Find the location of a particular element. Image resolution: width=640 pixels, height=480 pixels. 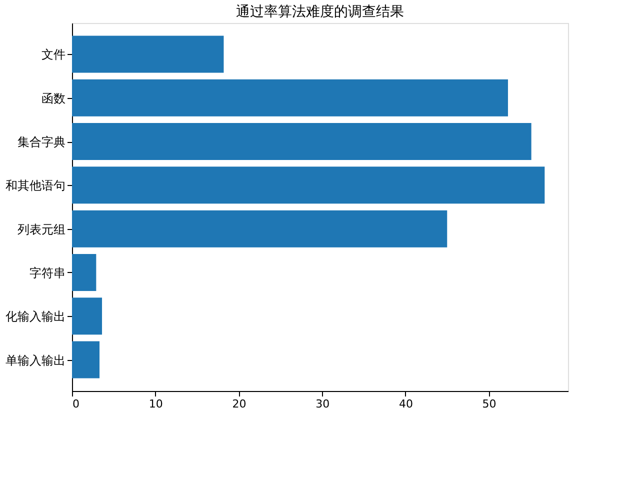

y-tick-label: 化输入输出 is located at coordinates (36, 317).